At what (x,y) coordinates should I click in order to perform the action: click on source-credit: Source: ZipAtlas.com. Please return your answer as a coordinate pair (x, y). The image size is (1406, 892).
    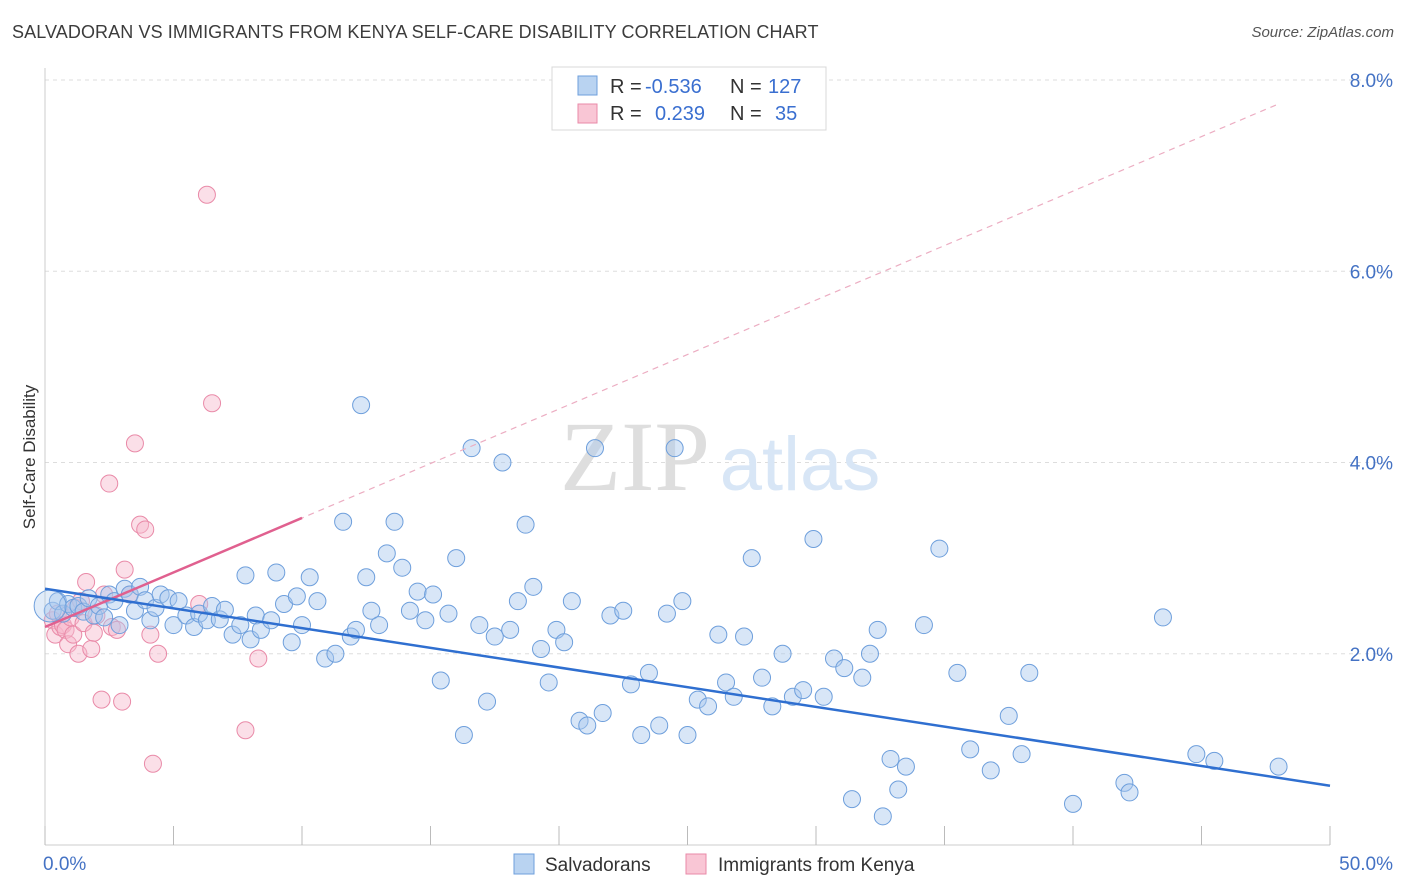
    Looking at the image, I should click on (1322, 32).